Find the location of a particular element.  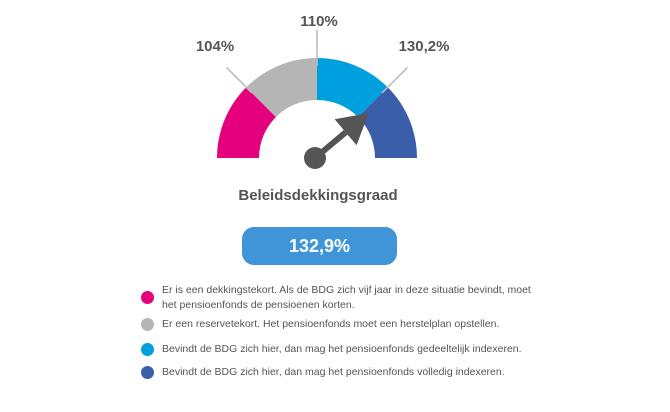

segment-reservetekort is located at coordinates (281, 87).